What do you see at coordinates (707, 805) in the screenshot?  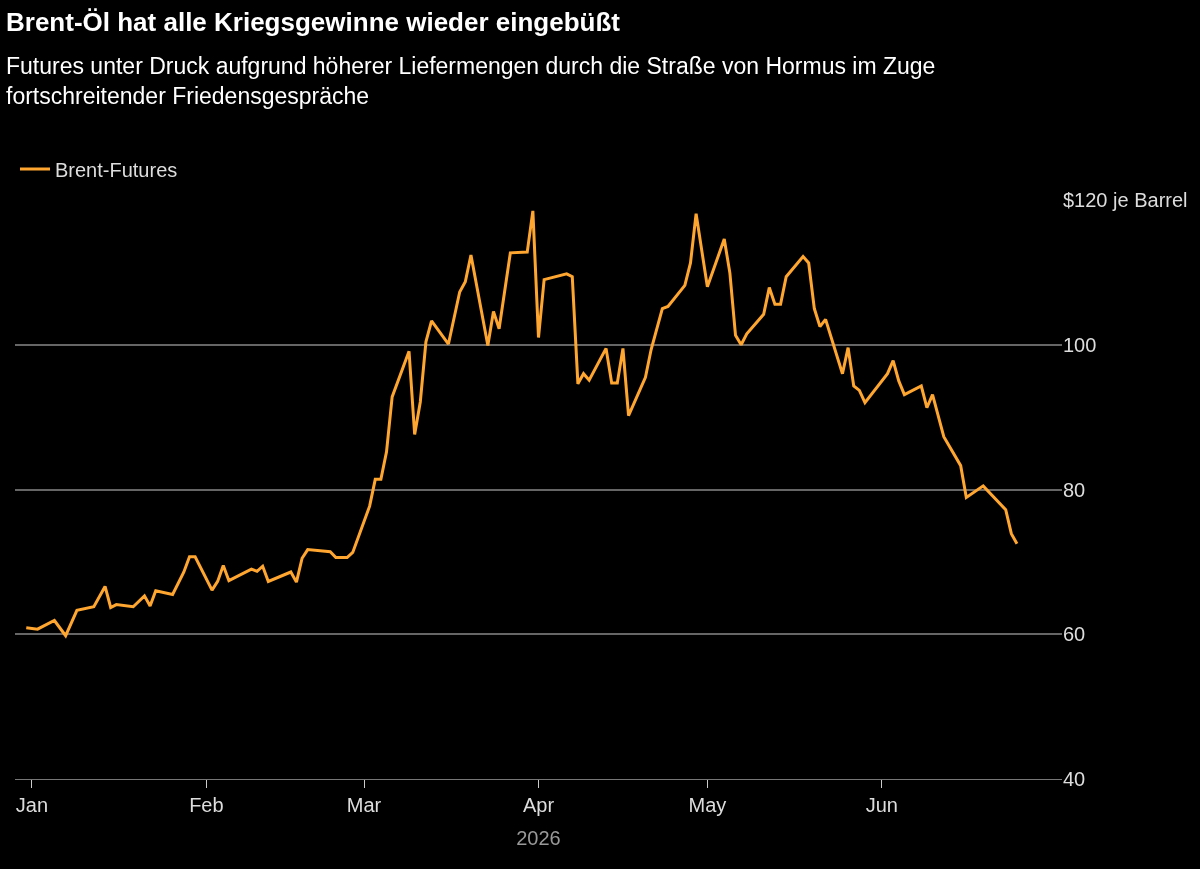 I see `x-tick-label: May` at bounding box center [707, 805].